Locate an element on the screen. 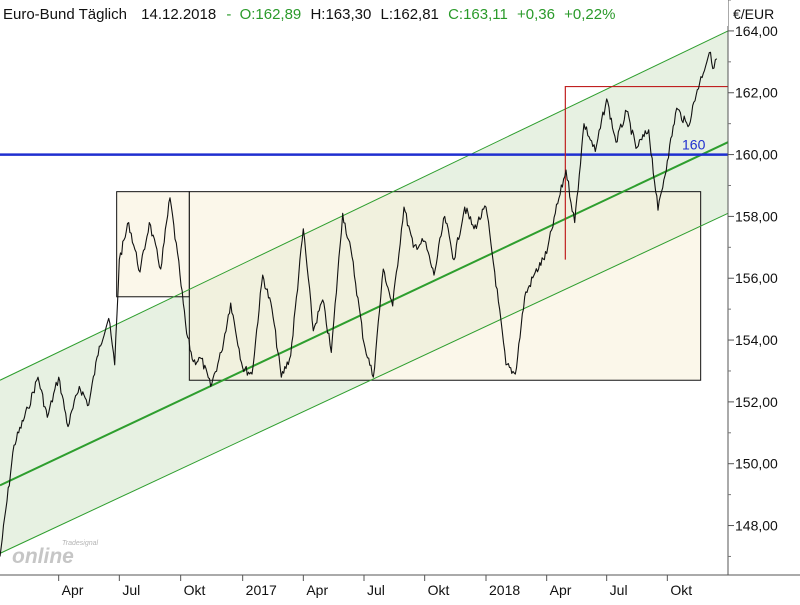  header-close: C:163,11 is located at coordinates (478, 14).